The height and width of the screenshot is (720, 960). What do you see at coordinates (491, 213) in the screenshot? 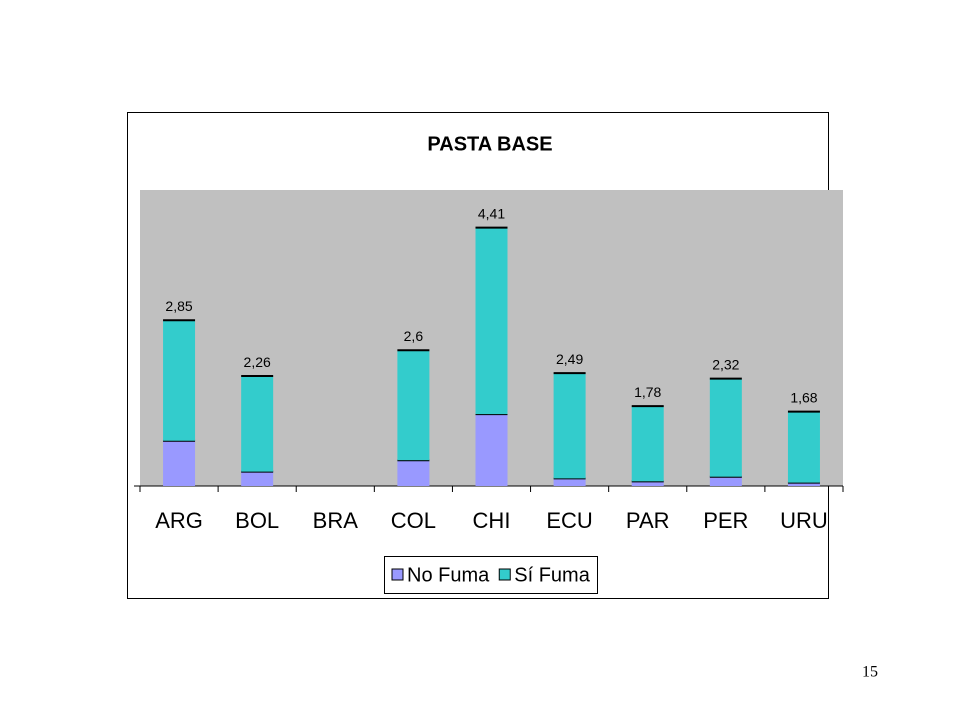
I see `value-label: 4,41` at bounding box center [491, 213].